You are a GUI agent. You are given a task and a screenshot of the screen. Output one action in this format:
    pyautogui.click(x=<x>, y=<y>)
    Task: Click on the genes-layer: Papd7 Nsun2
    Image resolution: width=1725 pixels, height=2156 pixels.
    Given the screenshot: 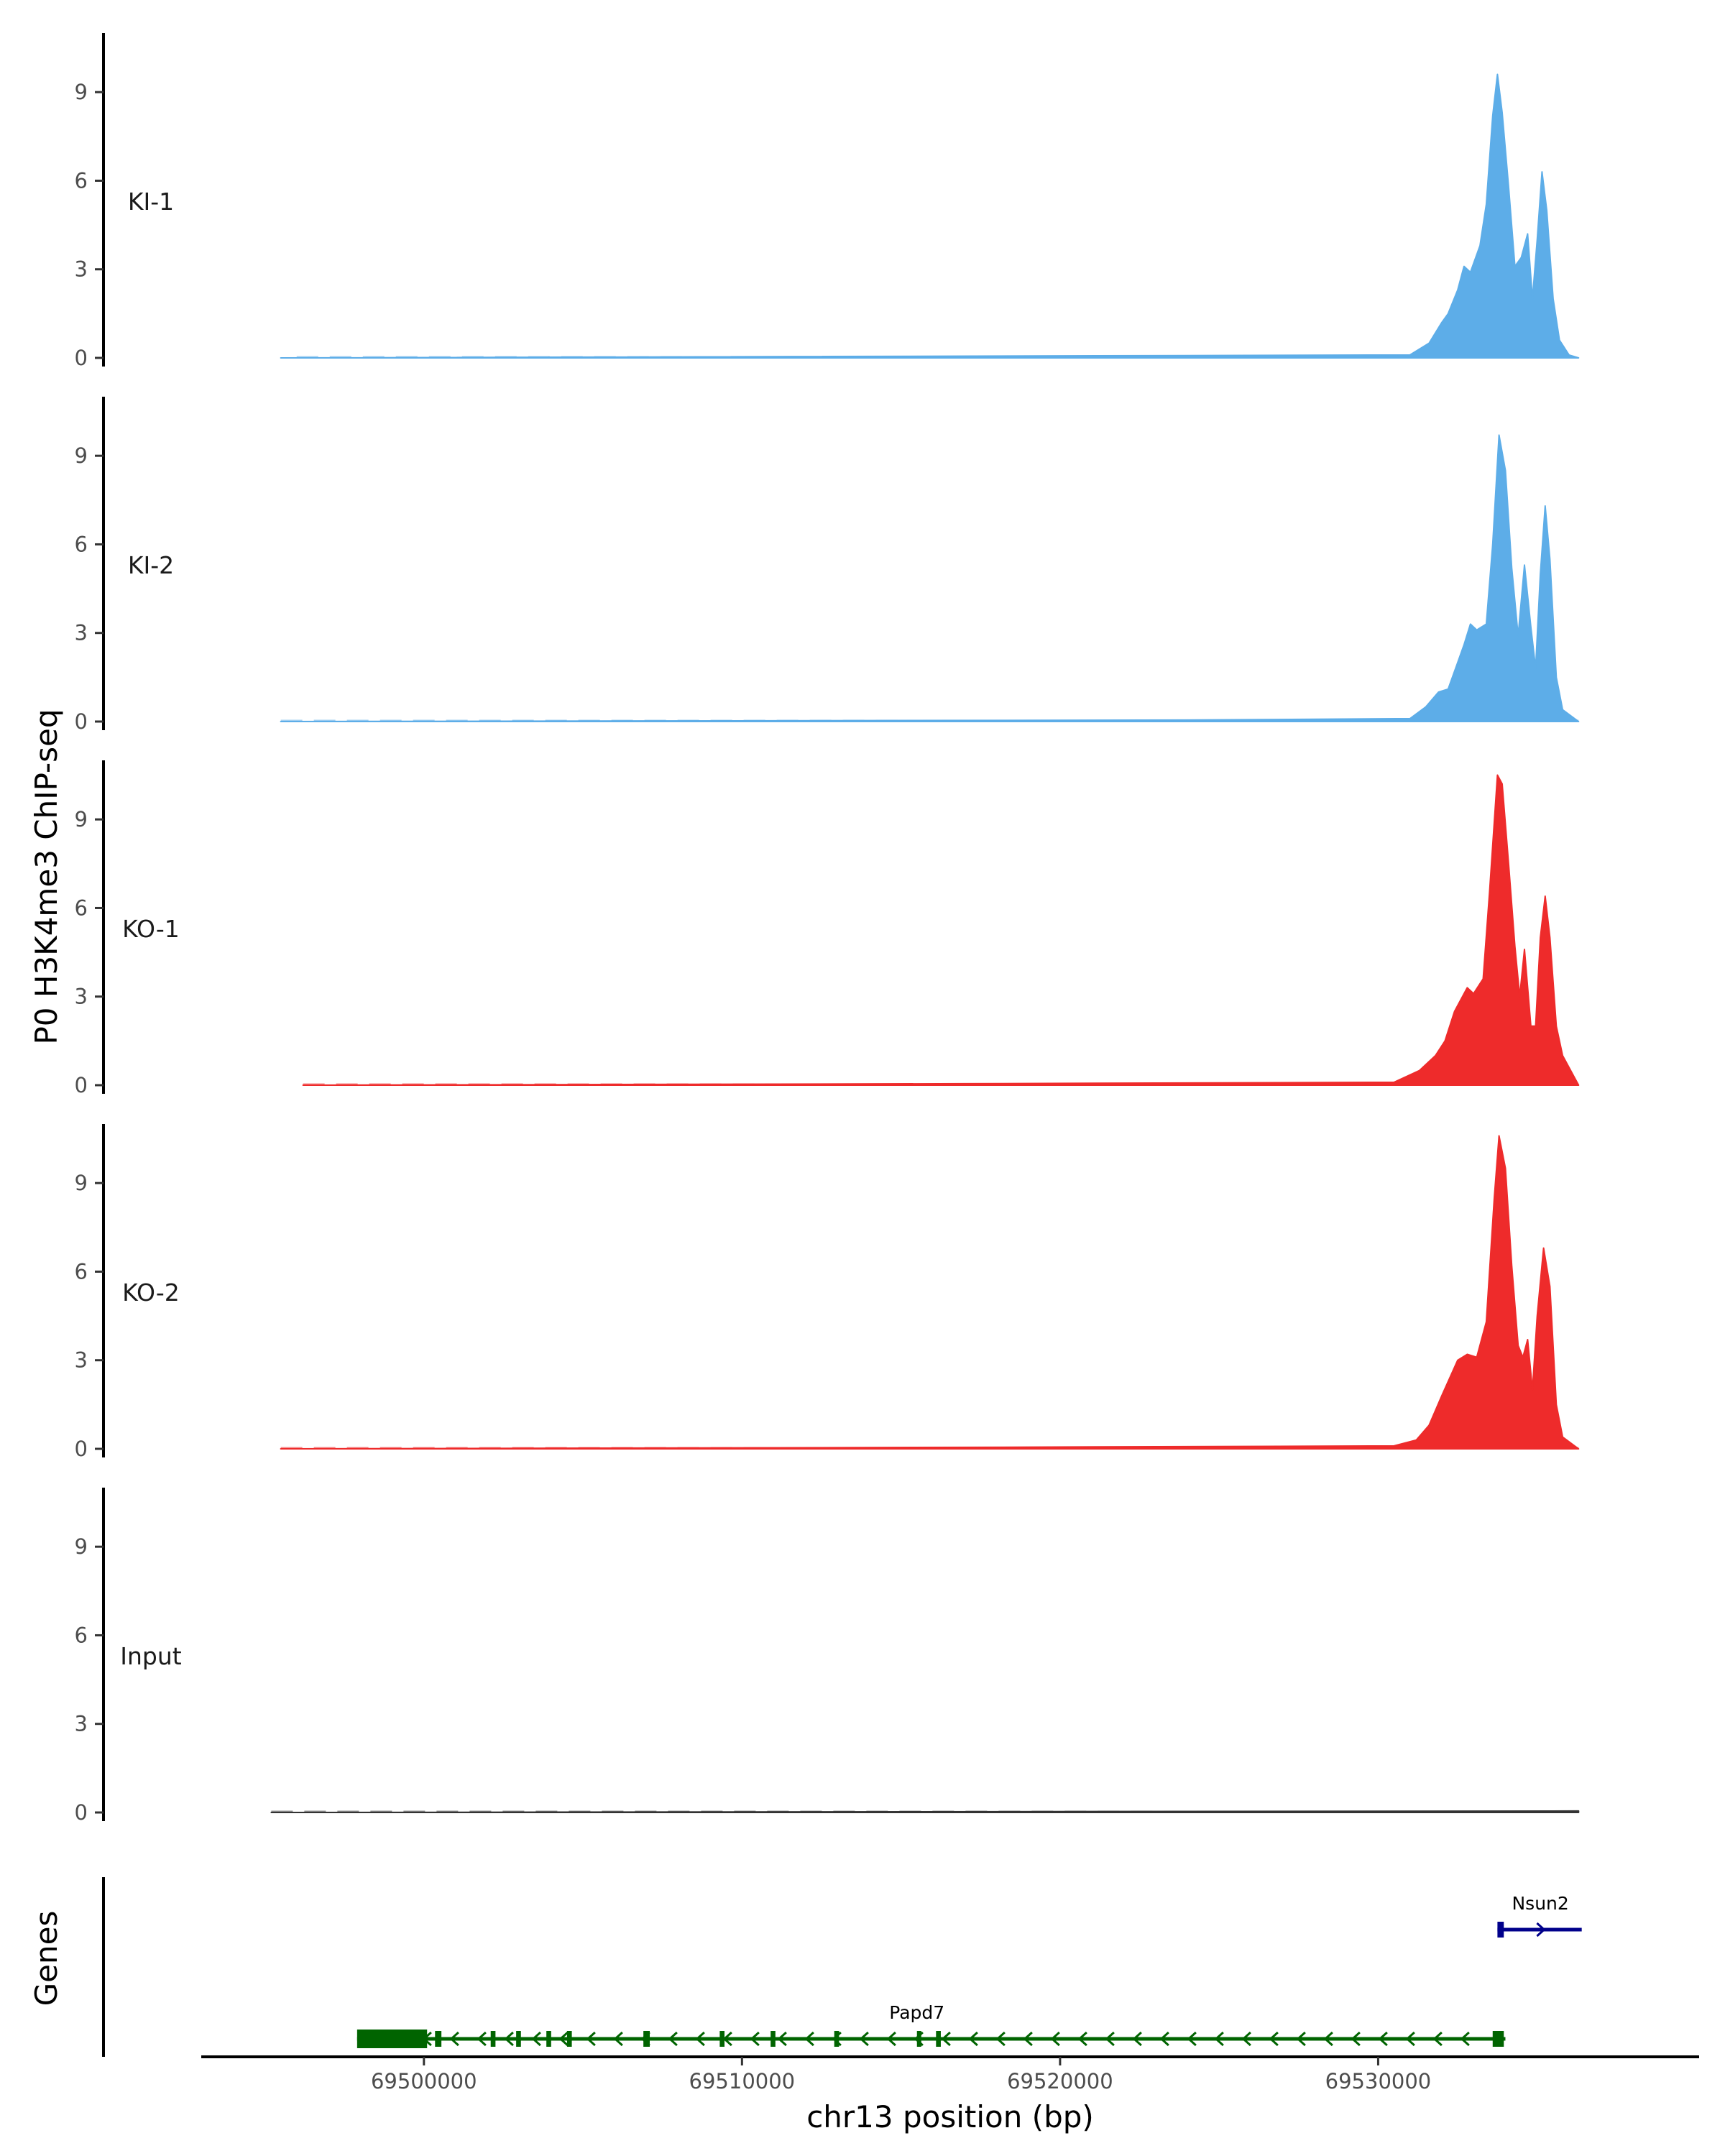 What is the action you would take?
    pyautogui.click(x=842, y=1967)
    